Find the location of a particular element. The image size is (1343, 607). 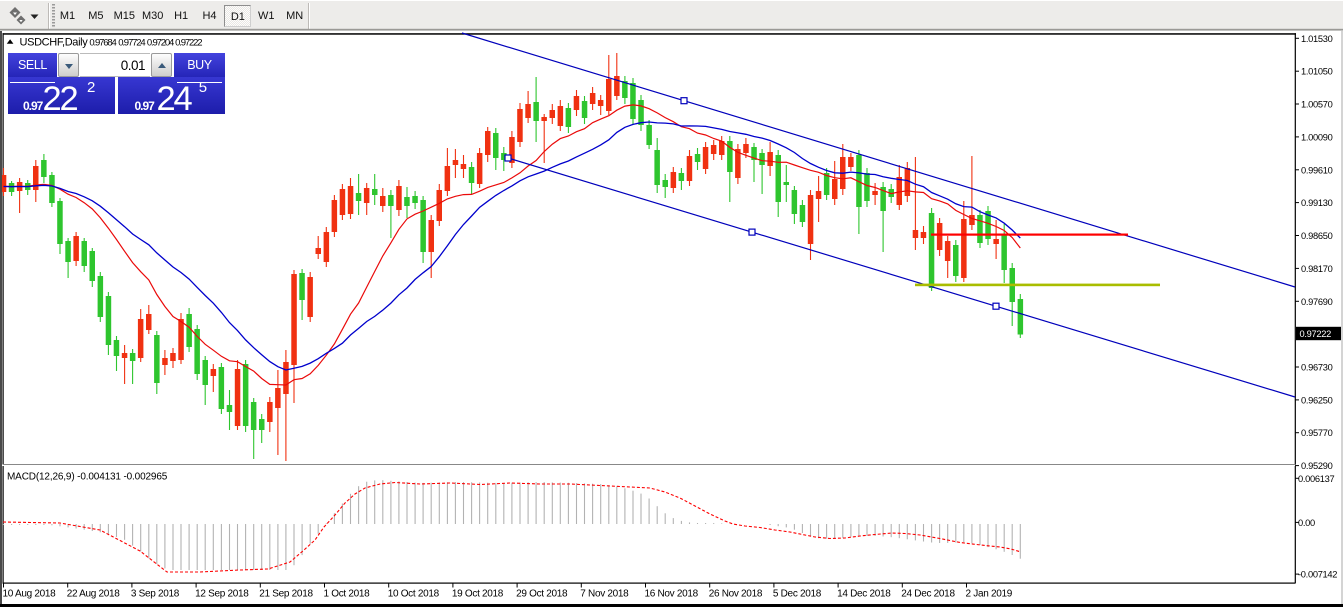

svg-text: 21 Sep 2018 is located at coordinates (286, 594).